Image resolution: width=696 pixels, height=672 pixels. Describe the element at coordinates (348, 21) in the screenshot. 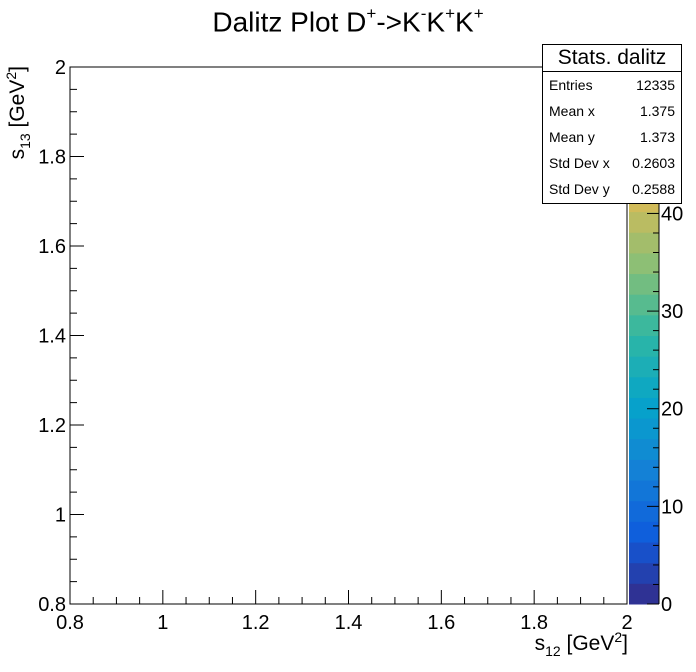

I see `chart-title: Dalitz Plot D+->K-K+K+` at that location.